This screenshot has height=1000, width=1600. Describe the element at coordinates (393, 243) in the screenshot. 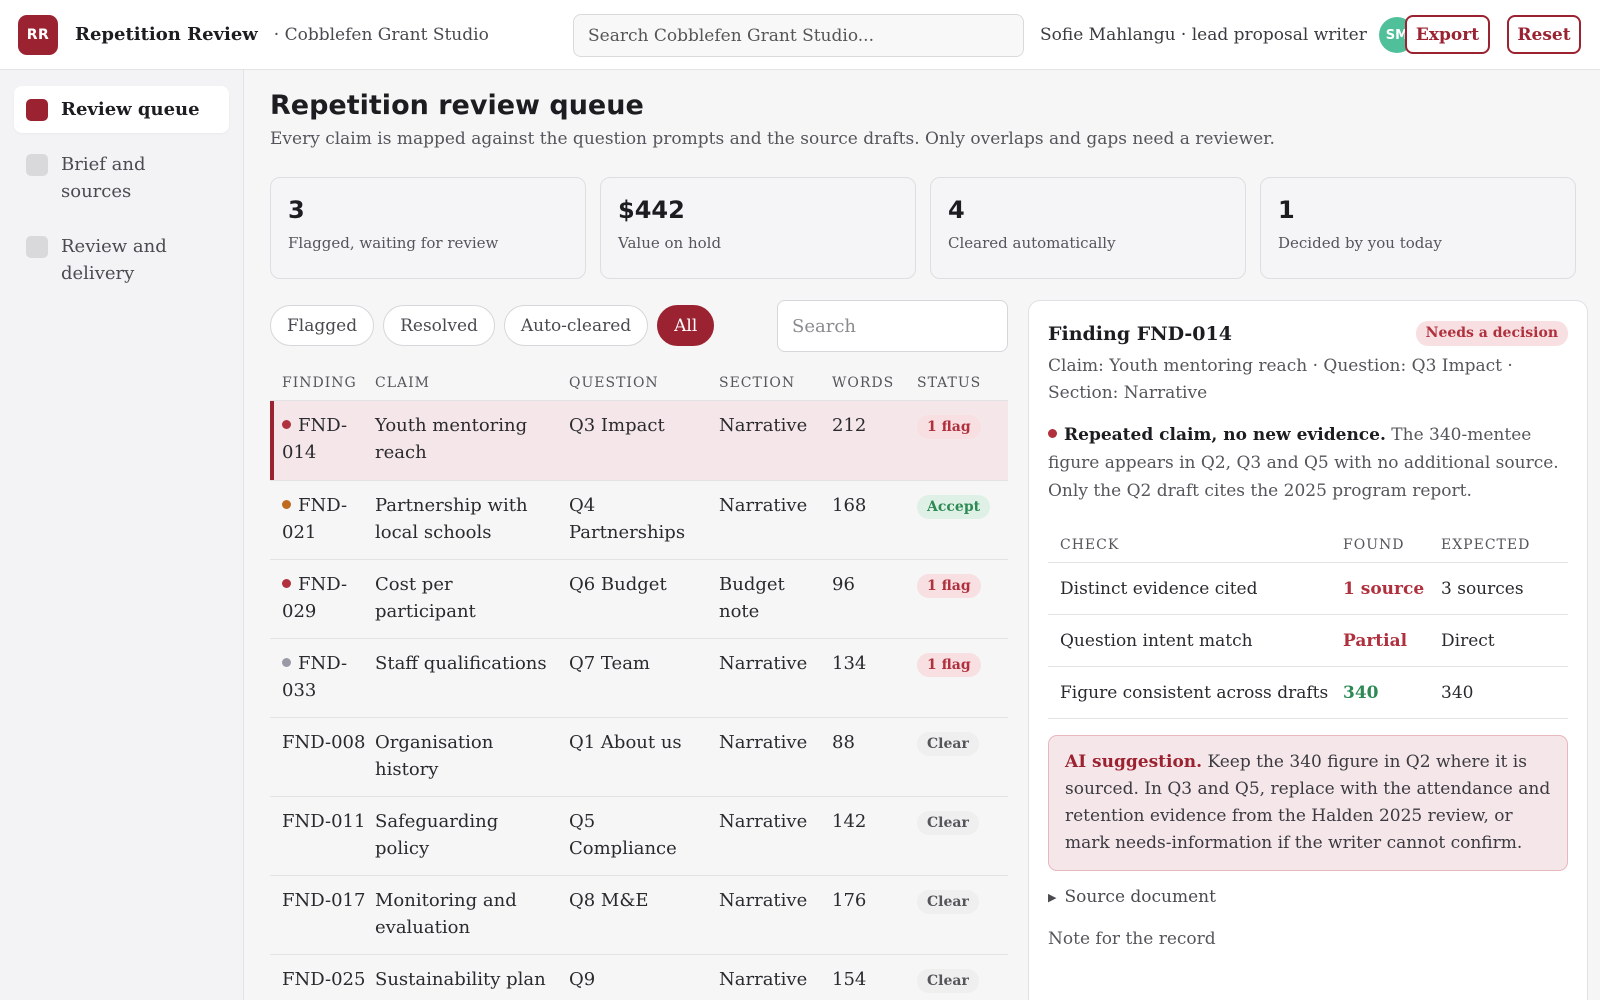

I see `stat-label: Flagged, waiting for review` at that location.